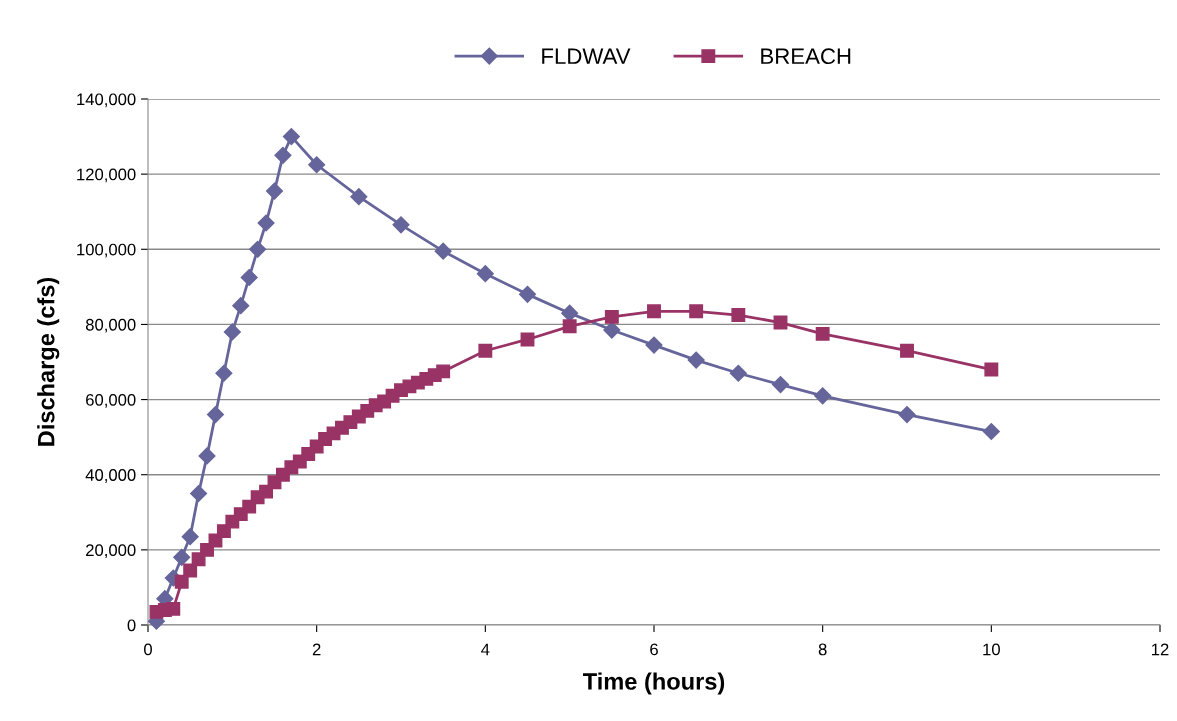 Image resolution: width=1177 pixels, height=721 pixels. I want to click on y-tick-label: 0, so click(131, 625).